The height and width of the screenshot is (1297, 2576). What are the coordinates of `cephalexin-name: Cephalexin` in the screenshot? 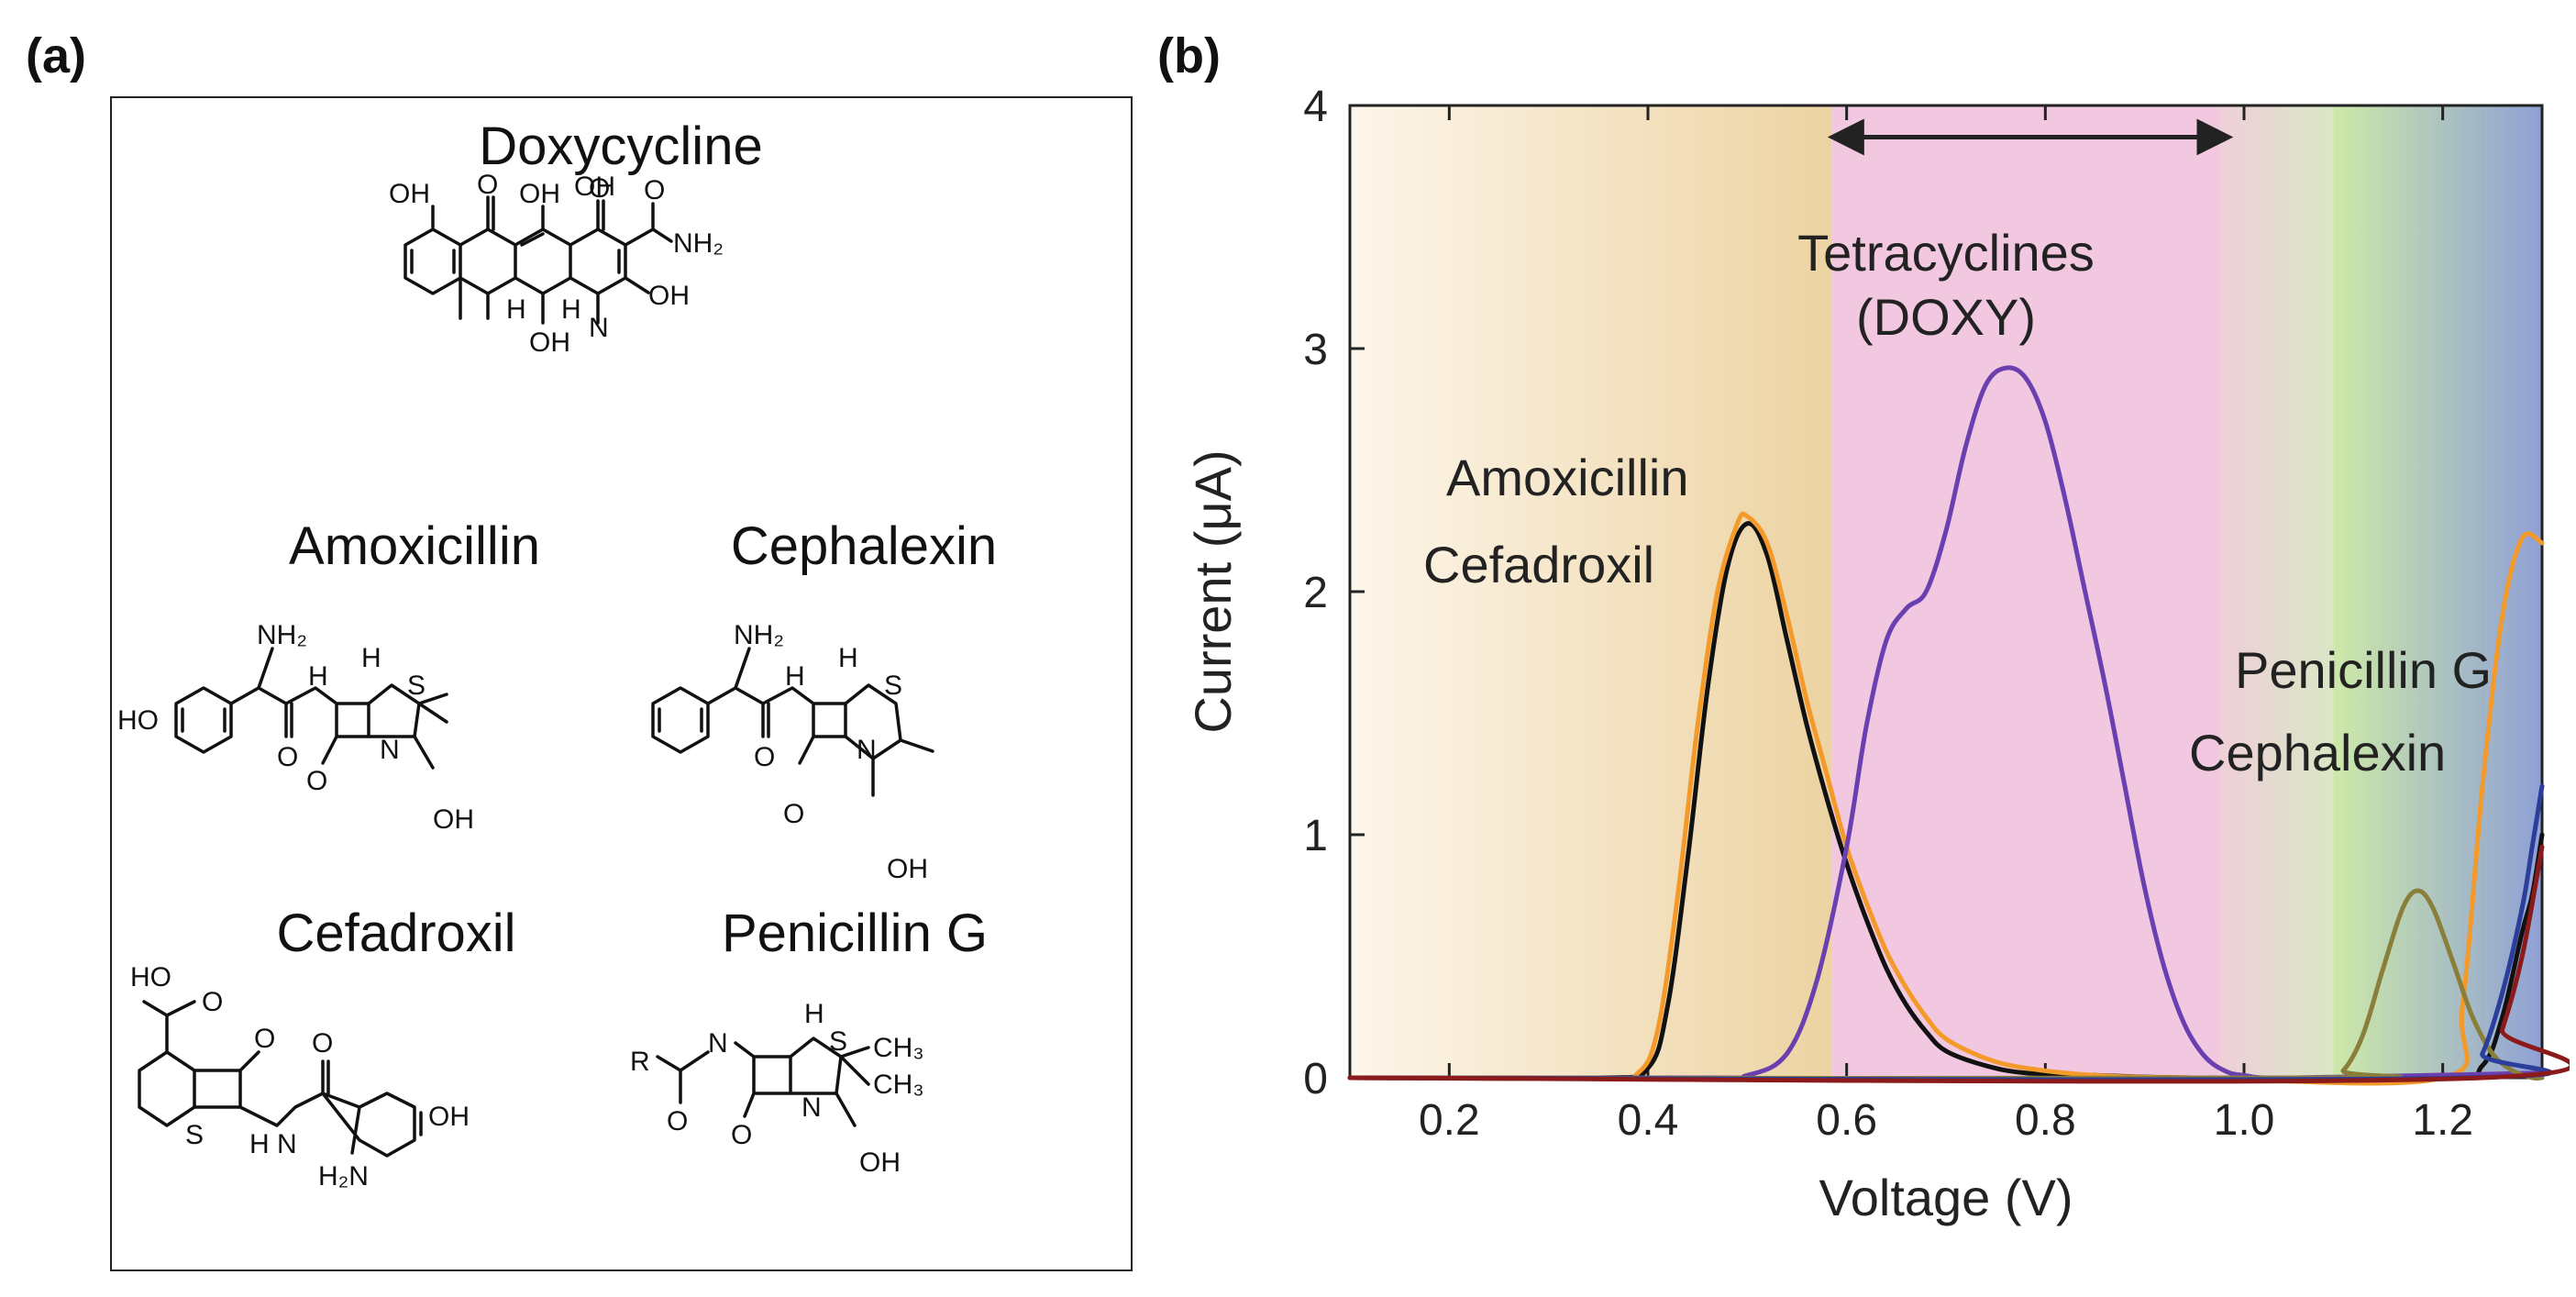 It's located at (864, 546).